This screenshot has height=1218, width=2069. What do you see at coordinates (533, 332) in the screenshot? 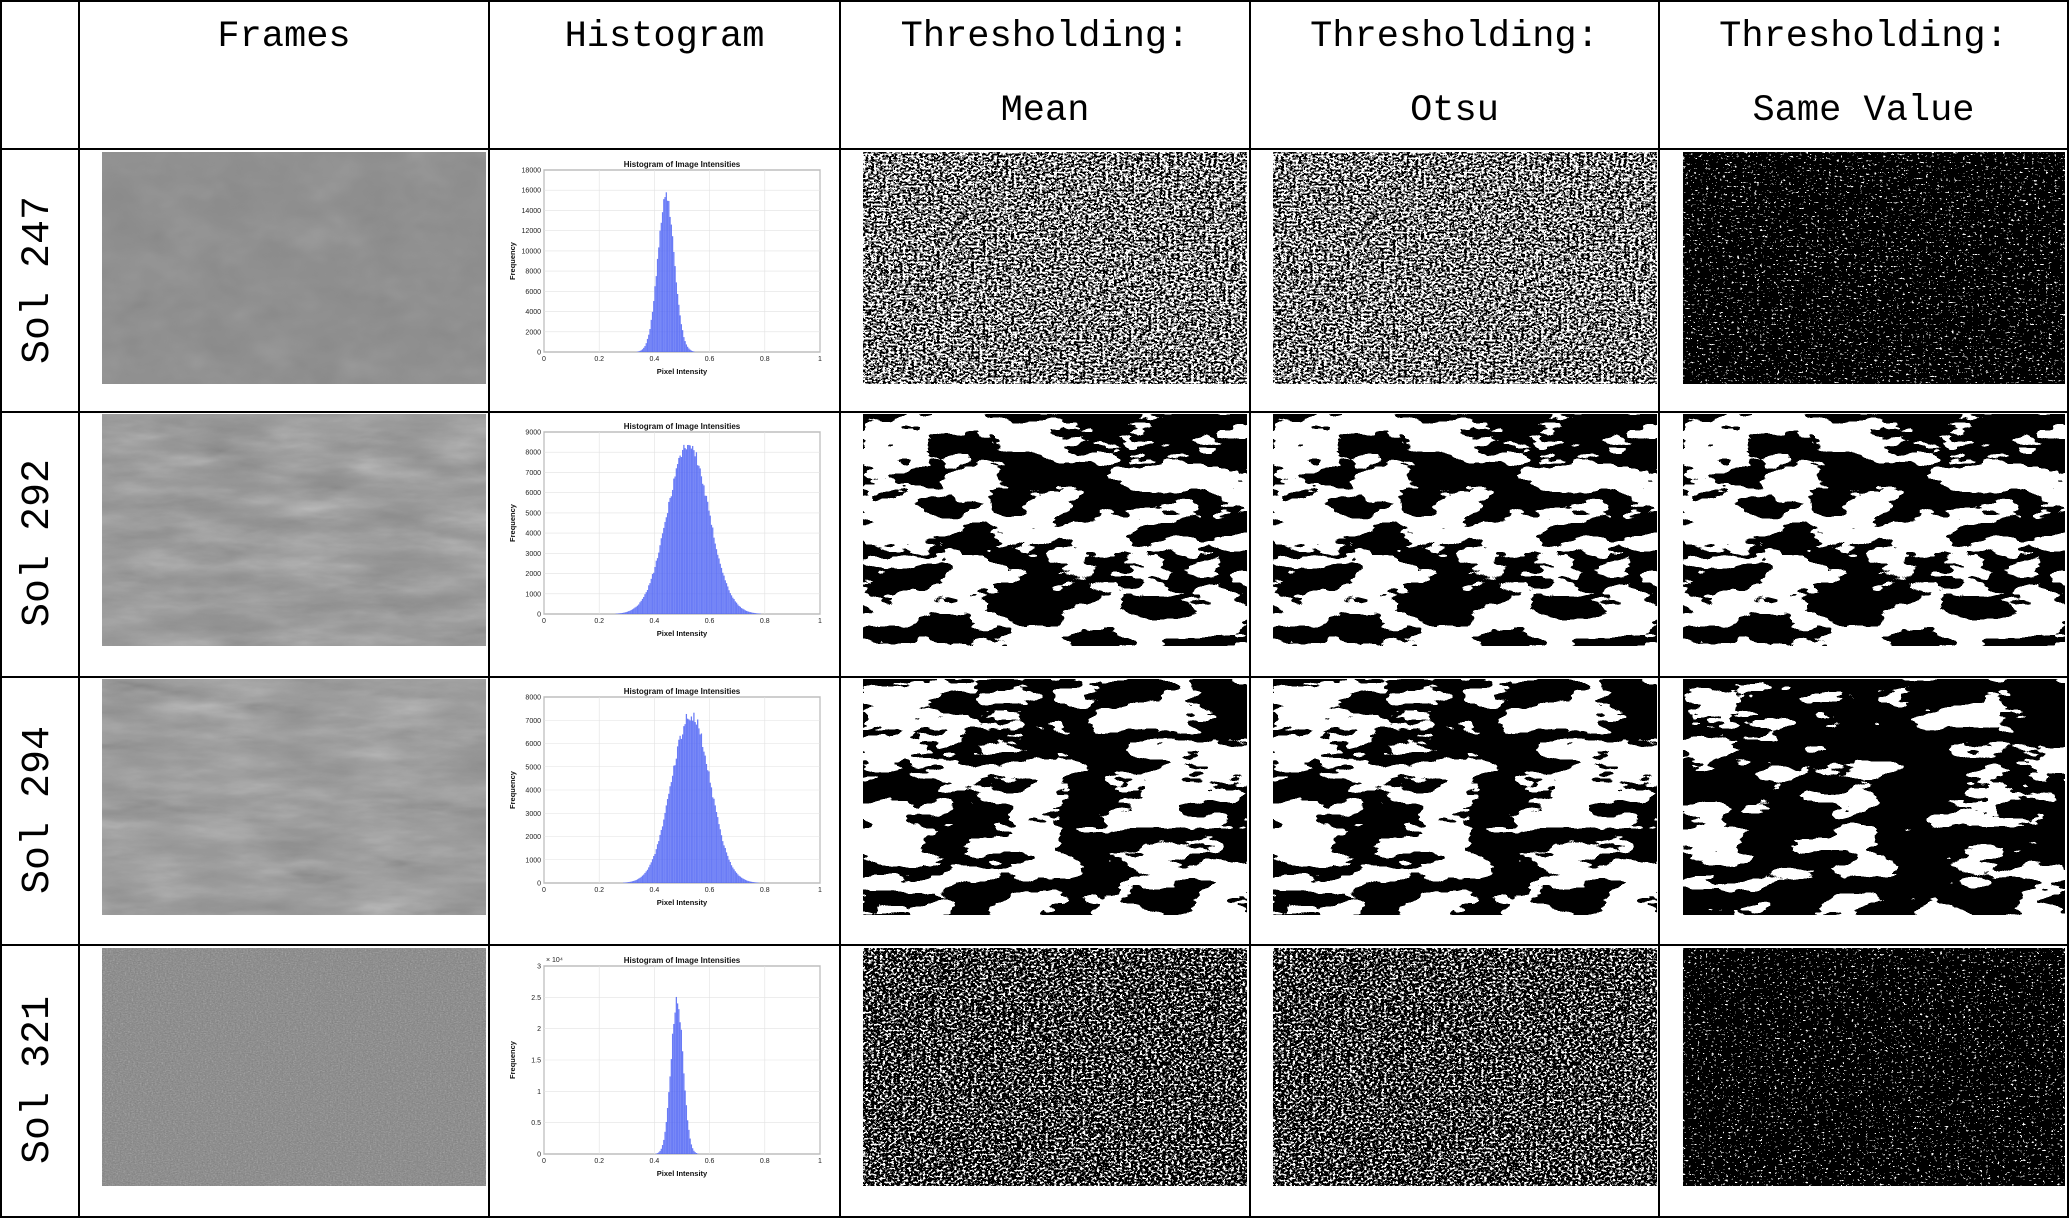
I see `histogram-y-tick-label: 2000` at bounding box center [533, 332].